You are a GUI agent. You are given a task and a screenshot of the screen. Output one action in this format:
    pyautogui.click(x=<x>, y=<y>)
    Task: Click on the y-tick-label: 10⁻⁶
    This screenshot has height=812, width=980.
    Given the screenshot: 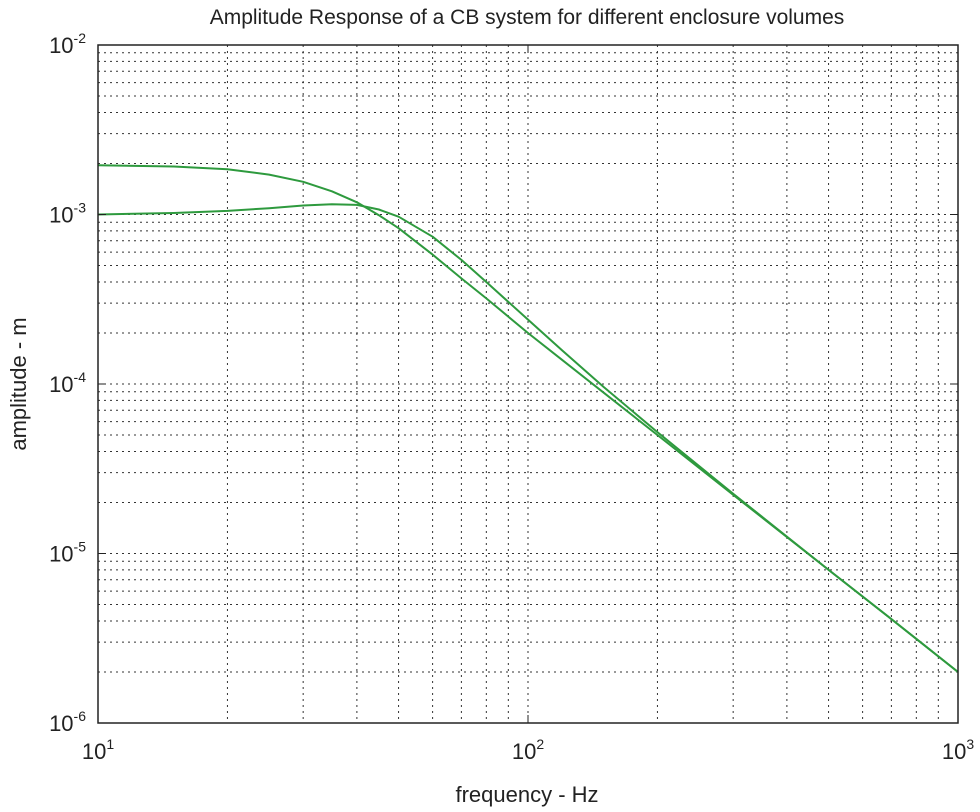 What is the action you would take?
    pyautogui.click(x=67, y=722)
    